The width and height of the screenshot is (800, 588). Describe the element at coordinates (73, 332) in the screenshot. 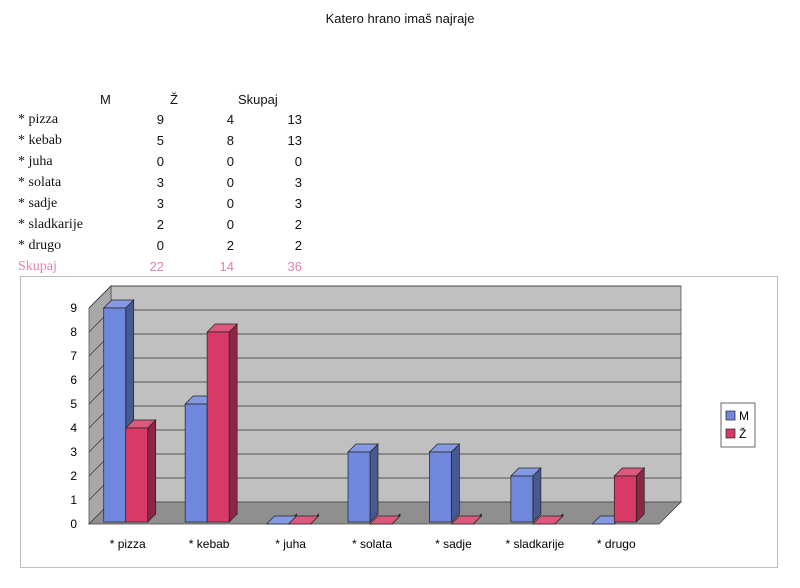

I see `y-tick-label: 8` at that location.